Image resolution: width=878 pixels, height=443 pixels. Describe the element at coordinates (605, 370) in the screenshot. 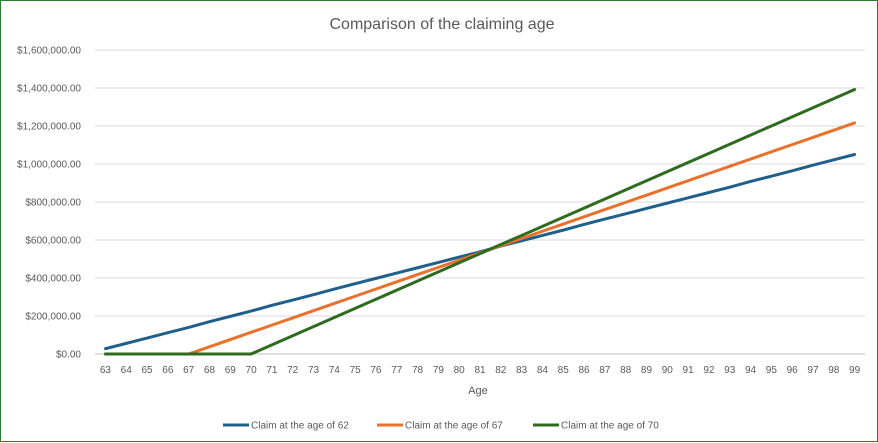

I see `x-tick-label: 87` at that location.